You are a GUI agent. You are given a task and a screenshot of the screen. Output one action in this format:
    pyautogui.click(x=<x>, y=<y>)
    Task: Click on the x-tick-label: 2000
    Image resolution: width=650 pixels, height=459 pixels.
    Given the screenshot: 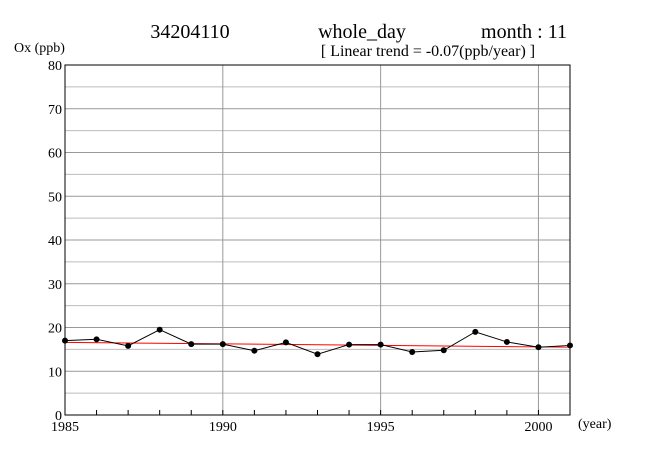 What is the action you would take?
    pyautogui.click(x=538, y=427)
    